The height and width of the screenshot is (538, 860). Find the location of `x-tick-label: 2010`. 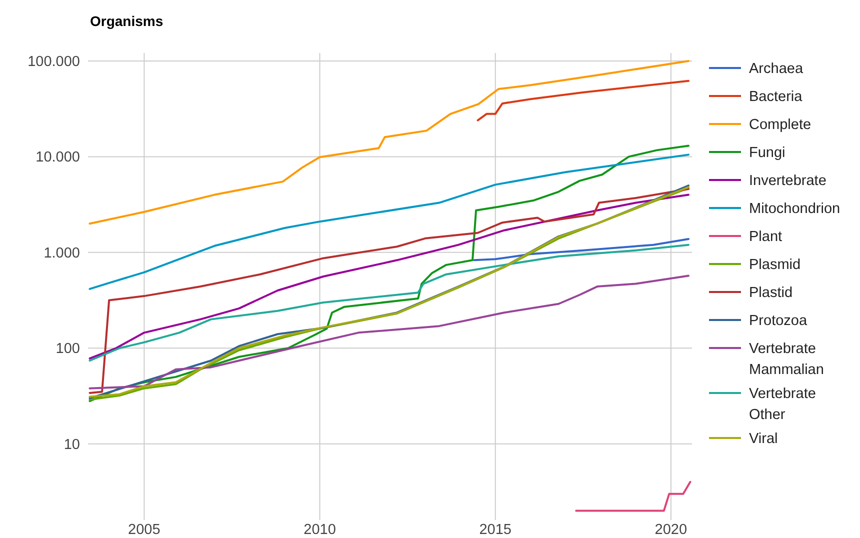

x-tick-label: 2010 is located at coordinates (320, 530).